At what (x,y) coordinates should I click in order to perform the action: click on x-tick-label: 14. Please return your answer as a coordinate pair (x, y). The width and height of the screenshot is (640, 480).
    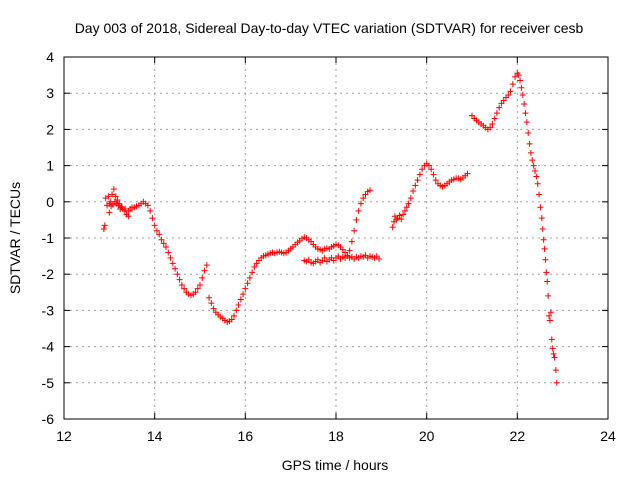
    Looking at the image, I should click on (155, 436).